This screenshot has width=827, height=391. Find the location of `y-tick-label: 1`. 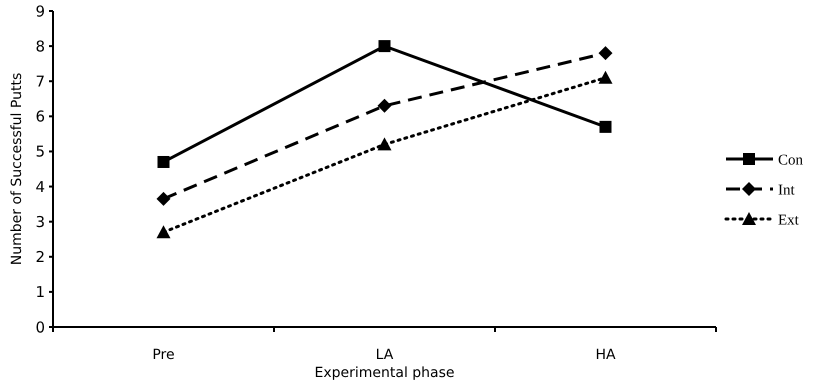

y-tick-label: 1 is located at coordinates (40, 292).